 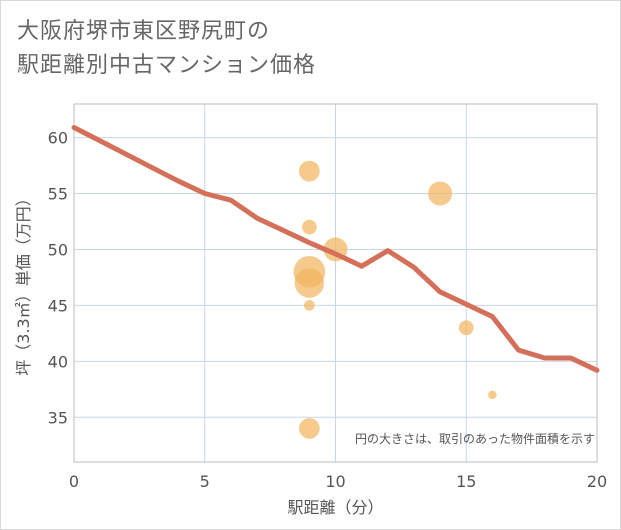 I want to click on x-axis-ticks: 0 5 10 15 20, so click(x=338, y=481).